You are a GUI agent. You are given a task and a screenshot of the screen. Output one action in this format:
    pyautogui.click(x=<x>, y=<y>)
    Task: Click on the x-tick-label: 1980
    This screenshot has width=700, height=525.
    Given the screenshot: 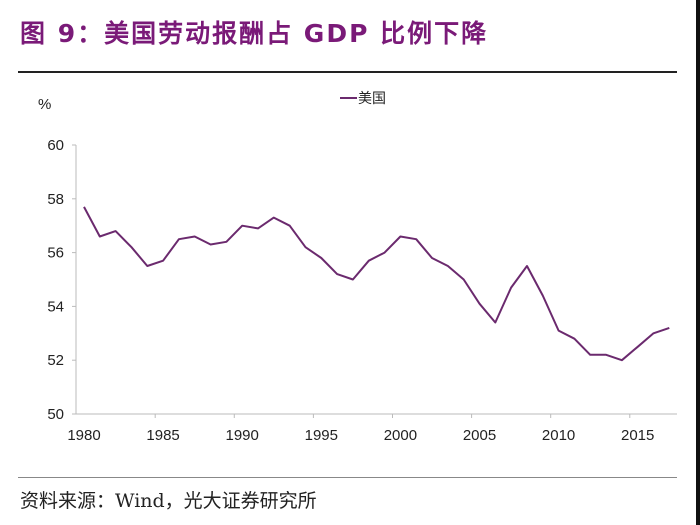 What is the action you would take?
    pyautogui.click(x=83, y=435)
    